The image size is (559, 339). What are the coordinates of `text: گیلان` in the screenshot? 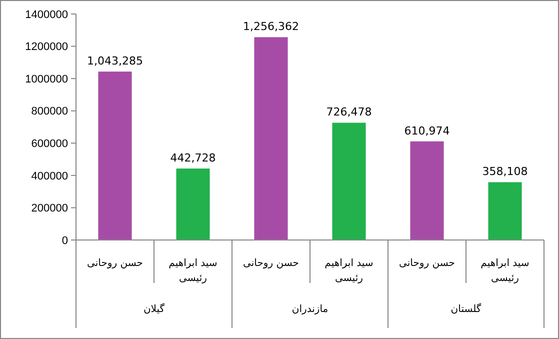 It's located at (154, 309).